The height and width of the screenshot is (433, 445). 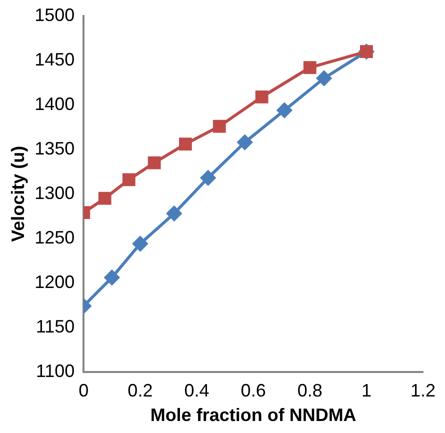 What do you see at coordinates (197, 390) in the screenshot?
I see `x-tick-label: 0.4` at bounding box center [197, 390].